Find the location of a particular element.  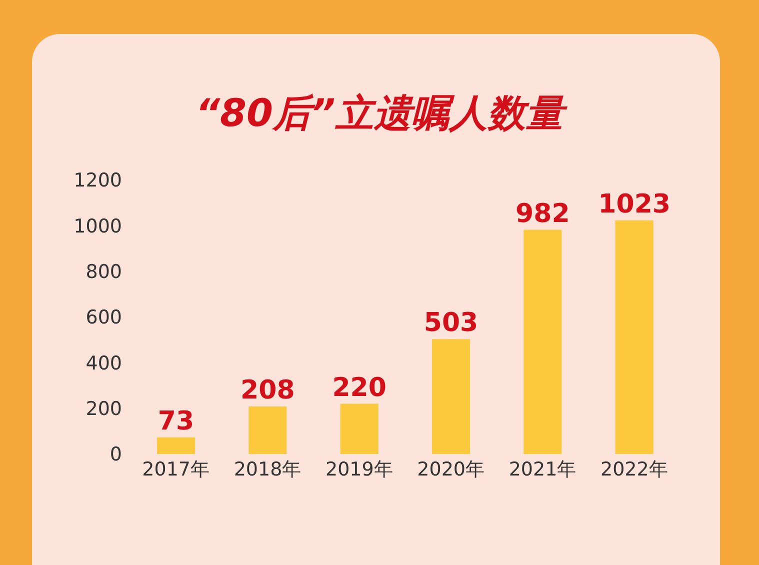

data-label: 208 is located at coordinates (267, 391).